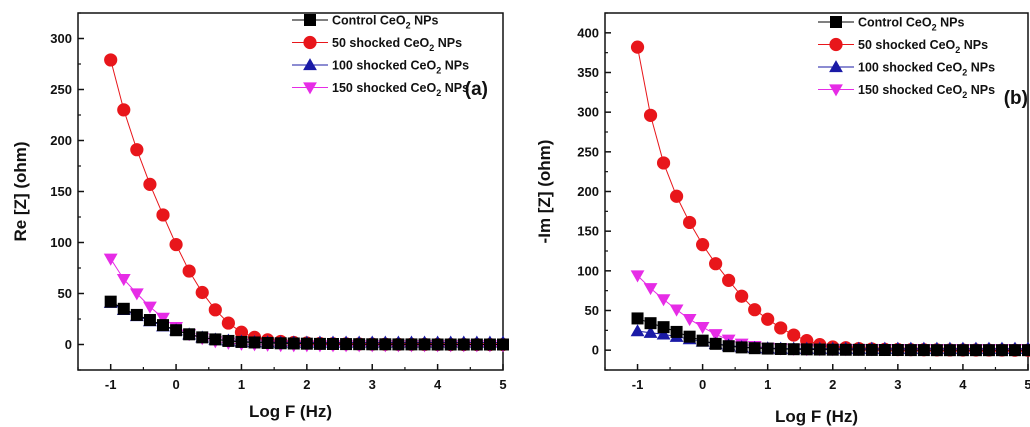  What do you see at coordinates (68, 344) in the screenshot?
I see `y-tick-label: 0` at bounding box center [68, 344].